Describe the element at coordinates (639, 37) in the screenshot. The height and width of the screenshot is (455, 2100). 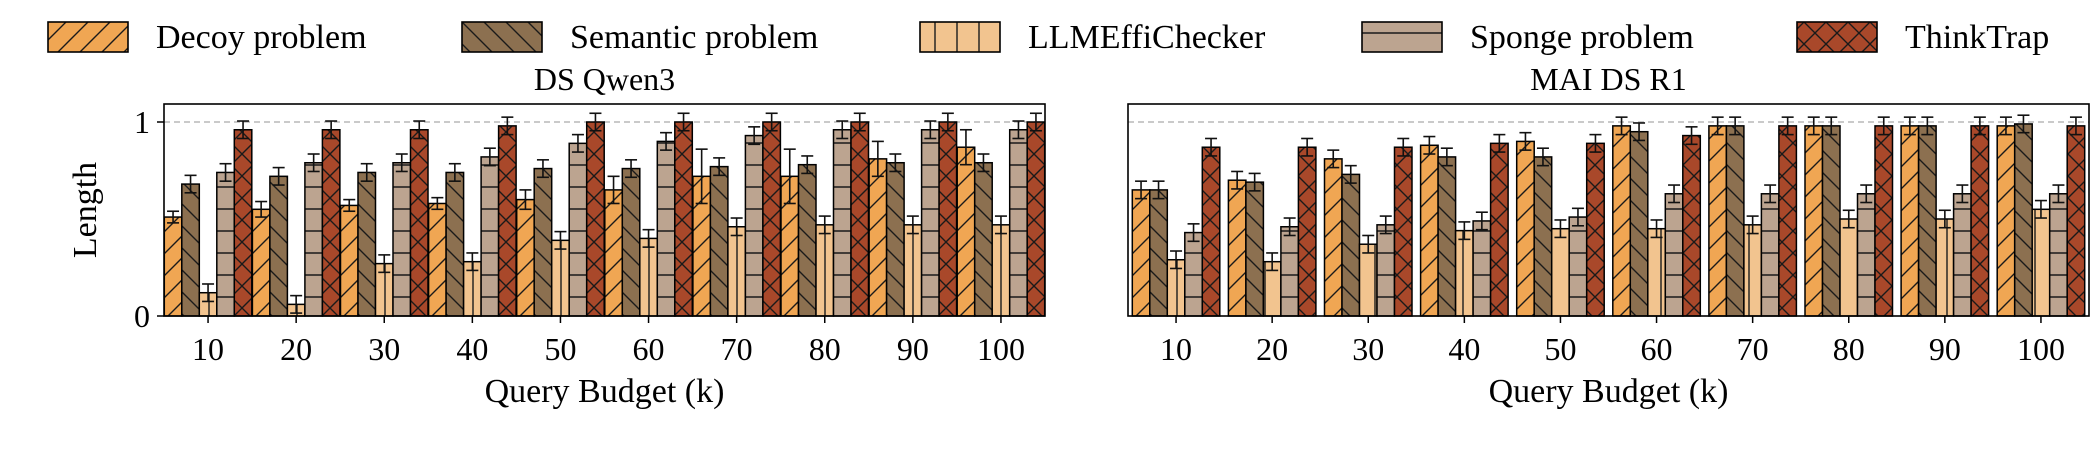
I see `legend-item-semantic-problem: Semantic problem` at that location.